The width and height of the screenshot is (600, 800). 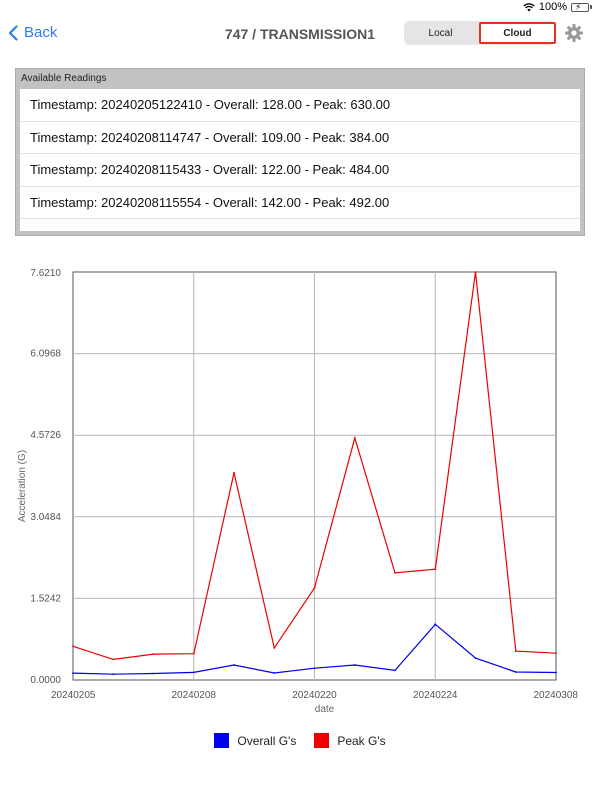 I want to click on segment-cloud: Cloud, so click(x=517, y=33).